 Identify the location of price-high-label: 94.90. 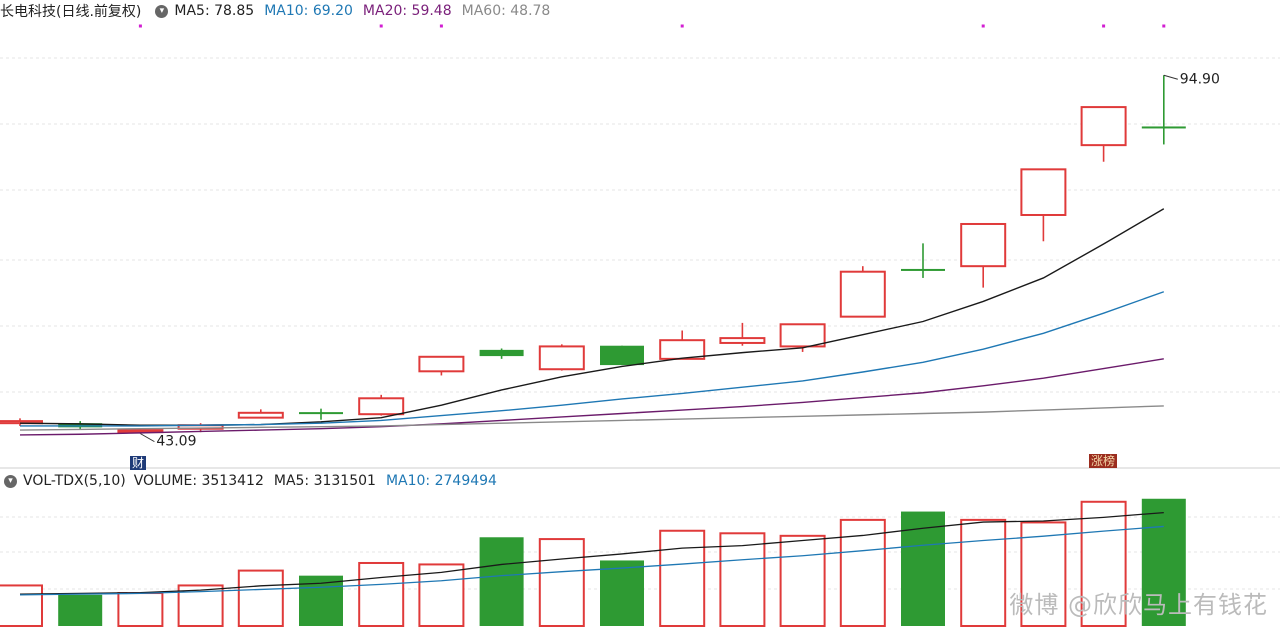
(1200, 79).